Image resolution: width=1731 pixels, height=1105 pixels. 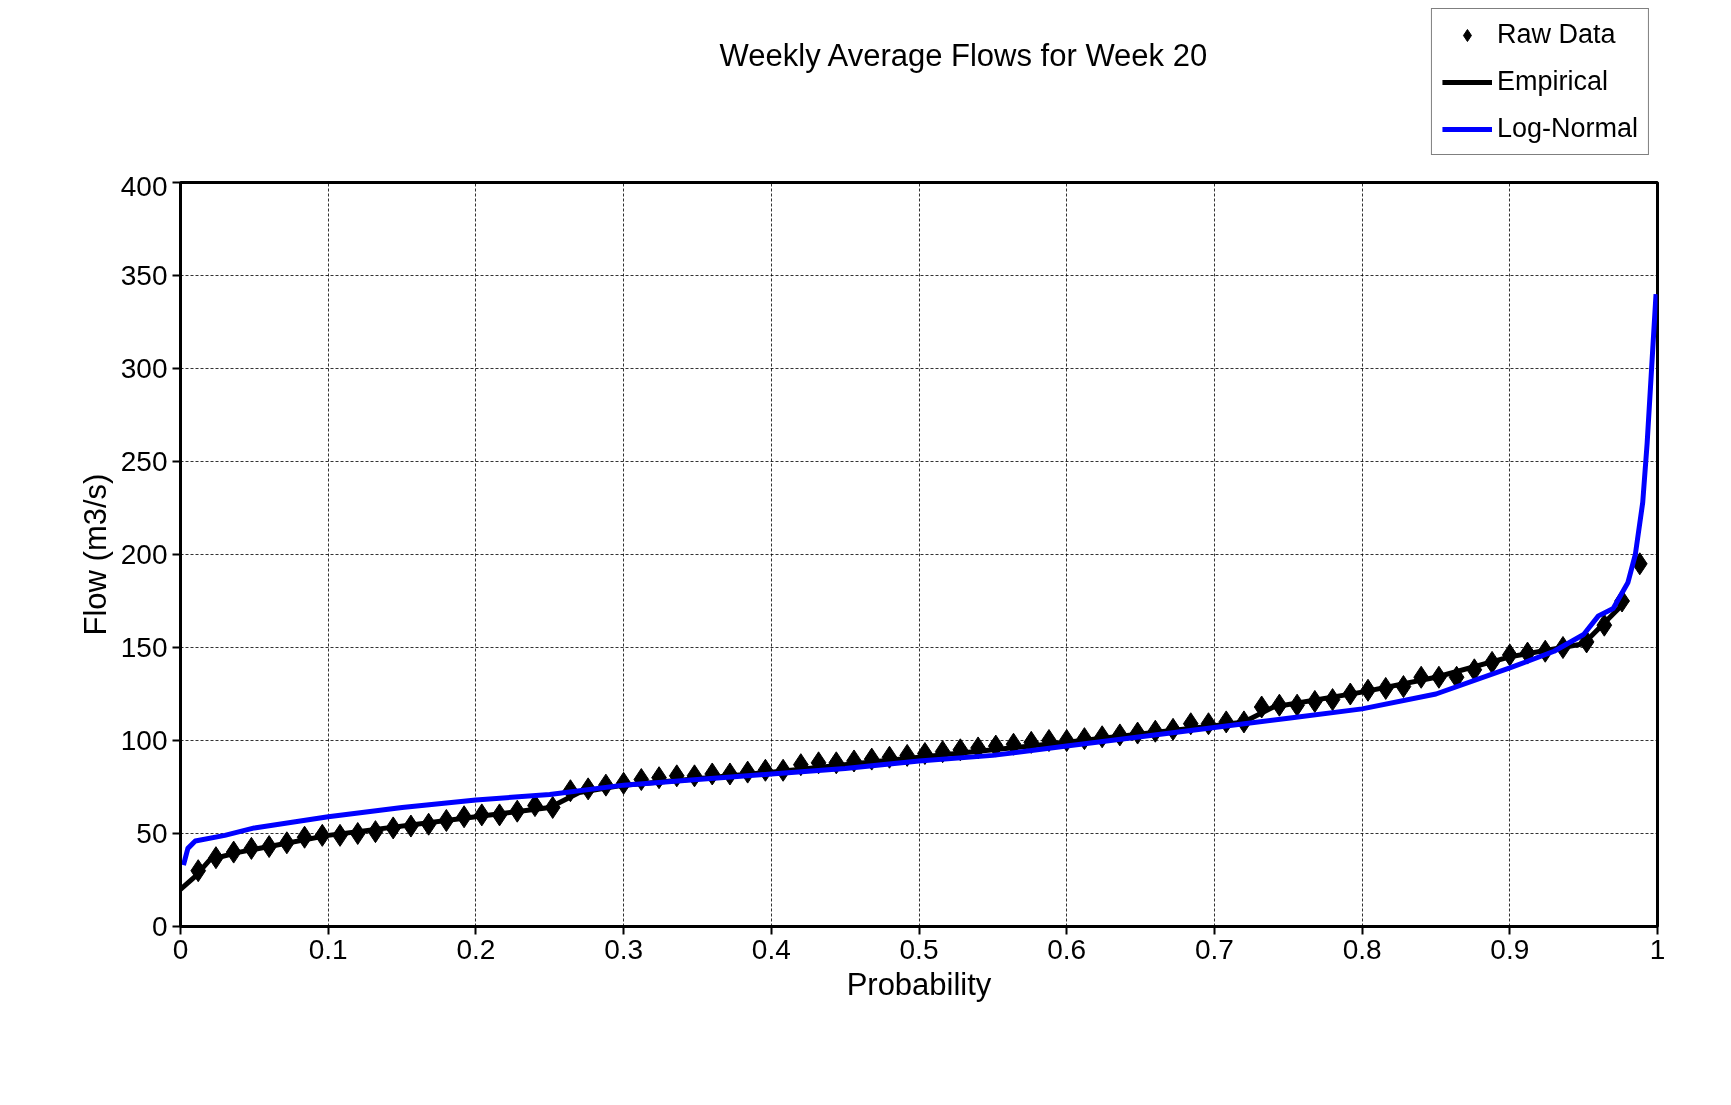 I want to click on legend-label: Log-Normal, so click(x=1567, y=128).